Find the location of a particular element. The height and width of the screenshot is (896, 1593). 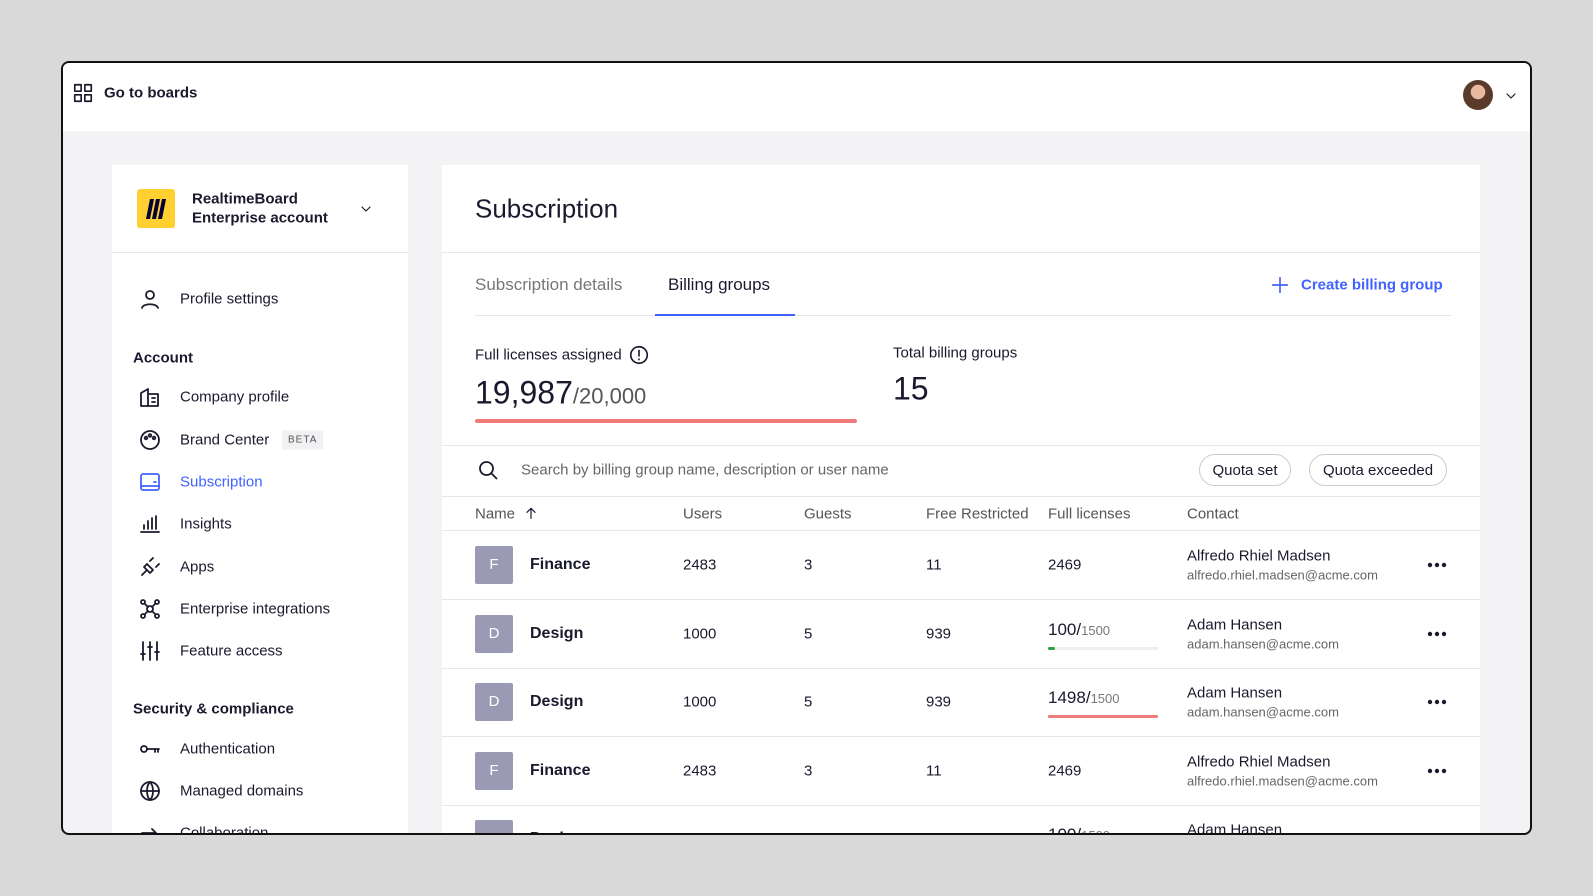

contact-name: Alfredo Rhiel Madsen is located at coordinates (1259, 556).